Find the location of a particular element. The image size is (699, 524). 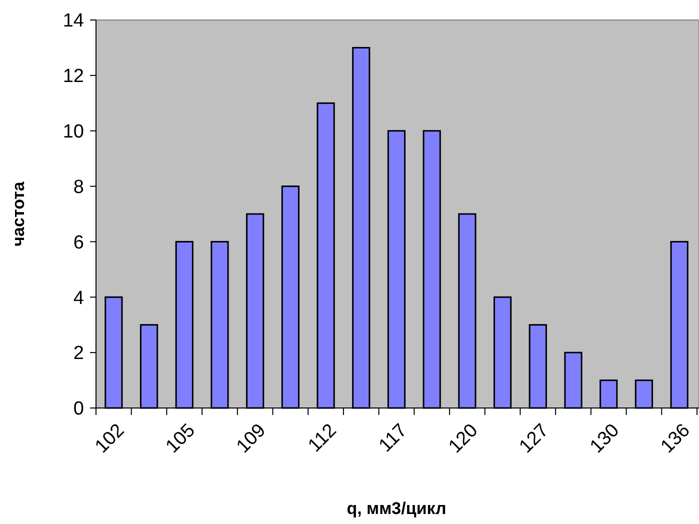

y-tick-label: 4 is located at coordinates (78, 298).